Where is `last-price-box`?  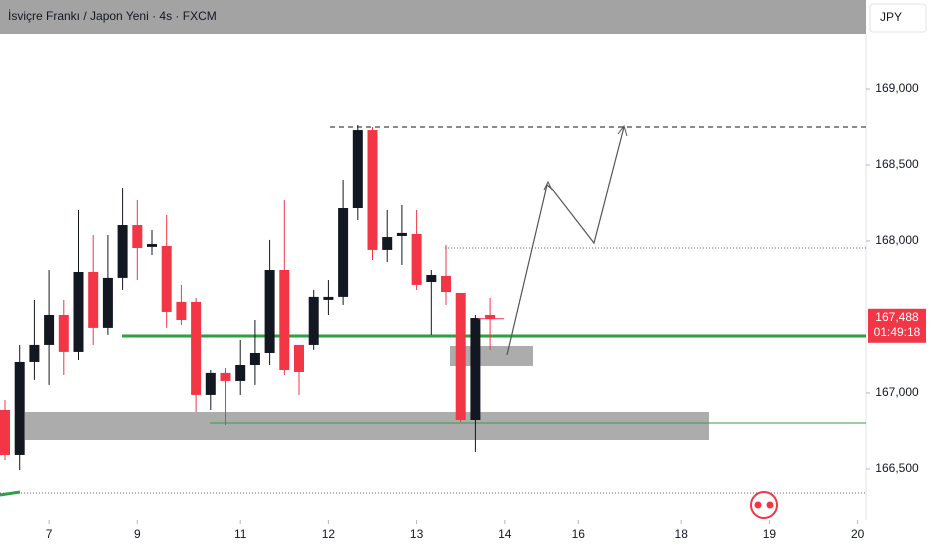
last-price-box is located at coordinates (897, 325).